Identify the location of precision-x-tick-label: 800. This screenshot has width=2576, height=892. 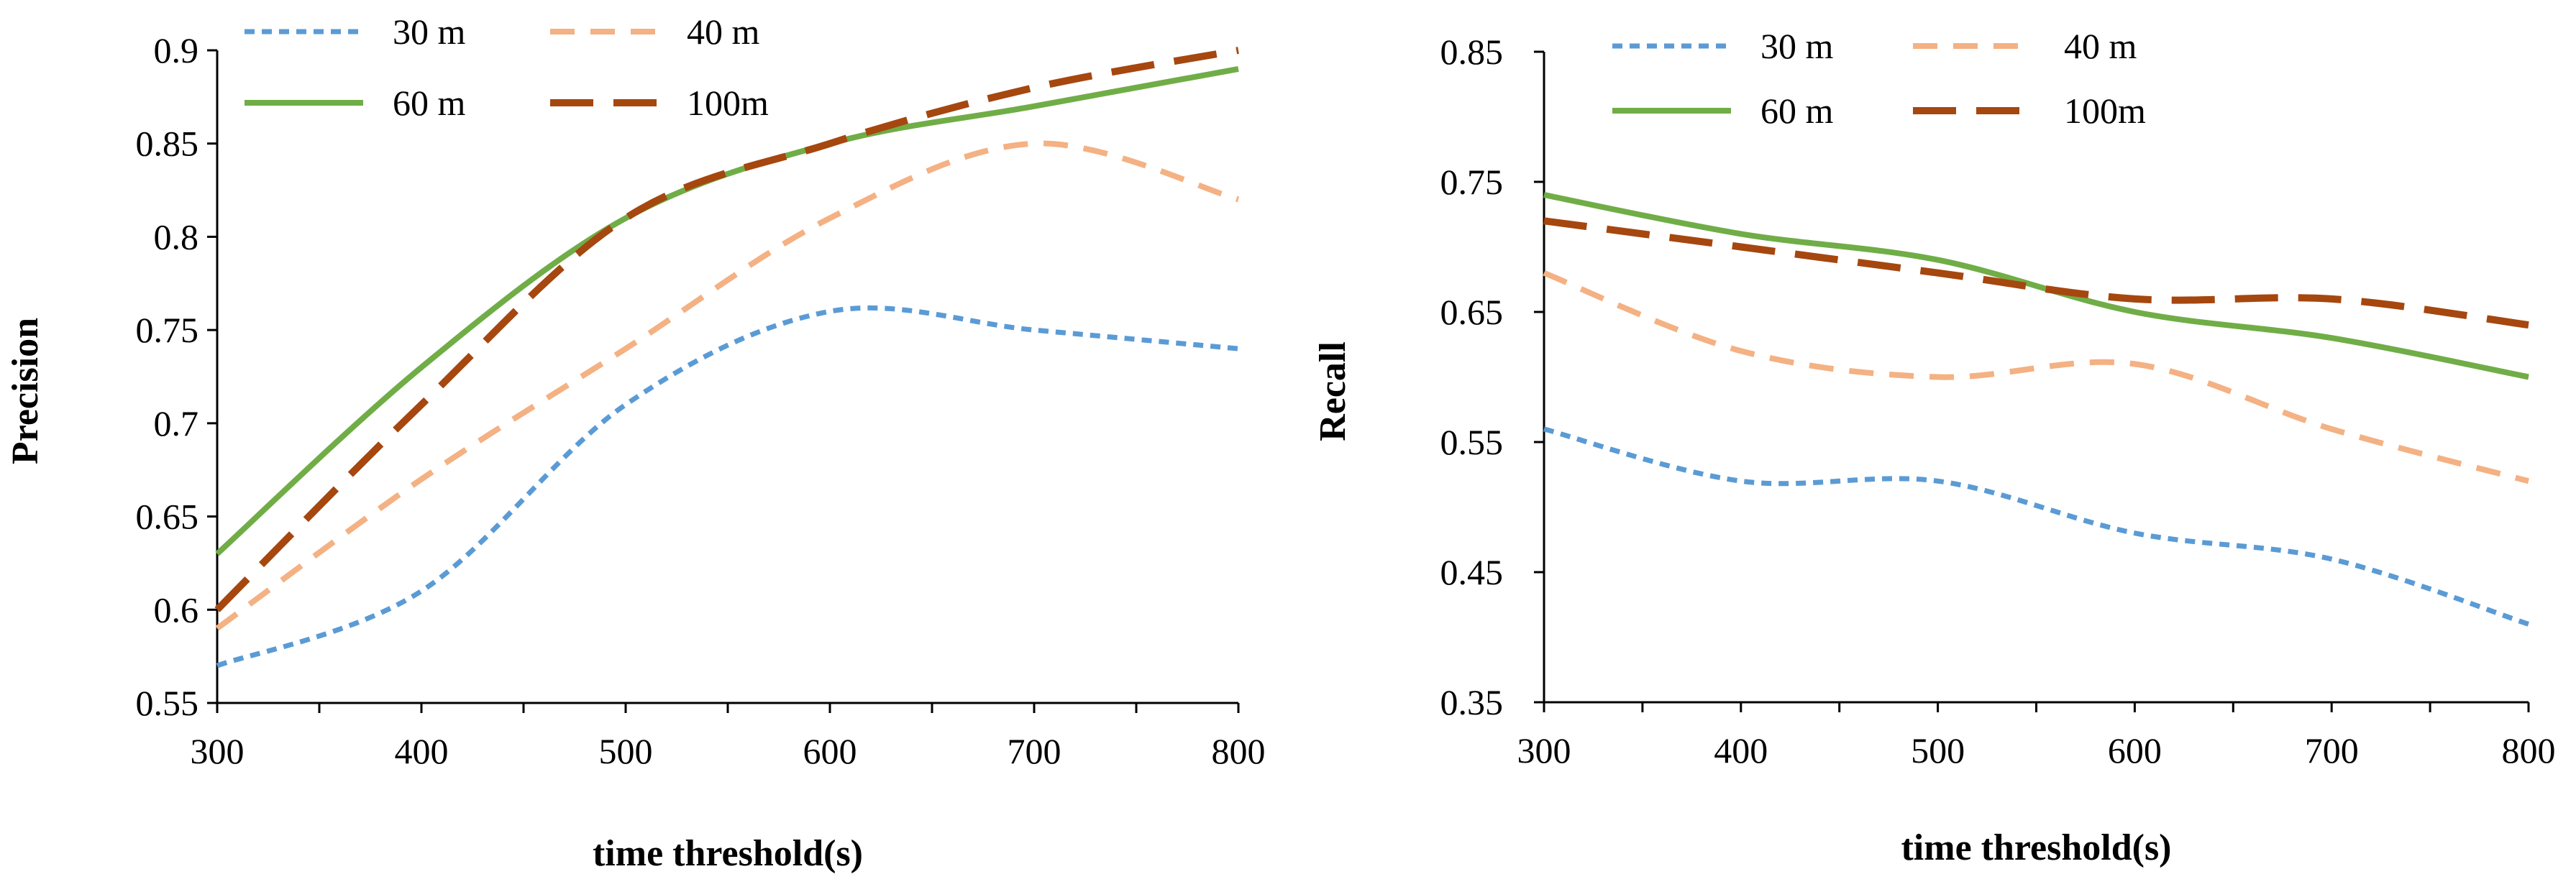
(1239, 751).